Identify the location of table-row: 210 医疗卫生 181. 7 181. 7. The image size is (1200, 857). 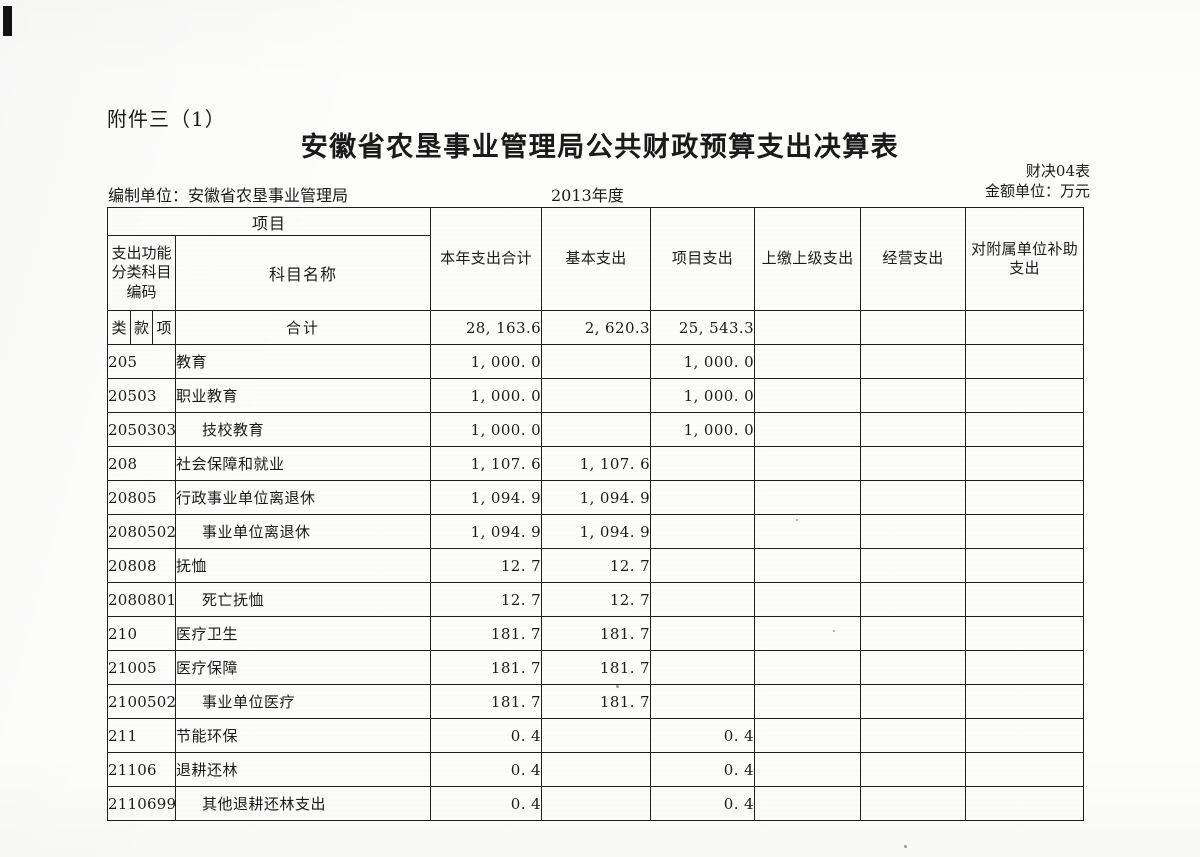
(596, 633).